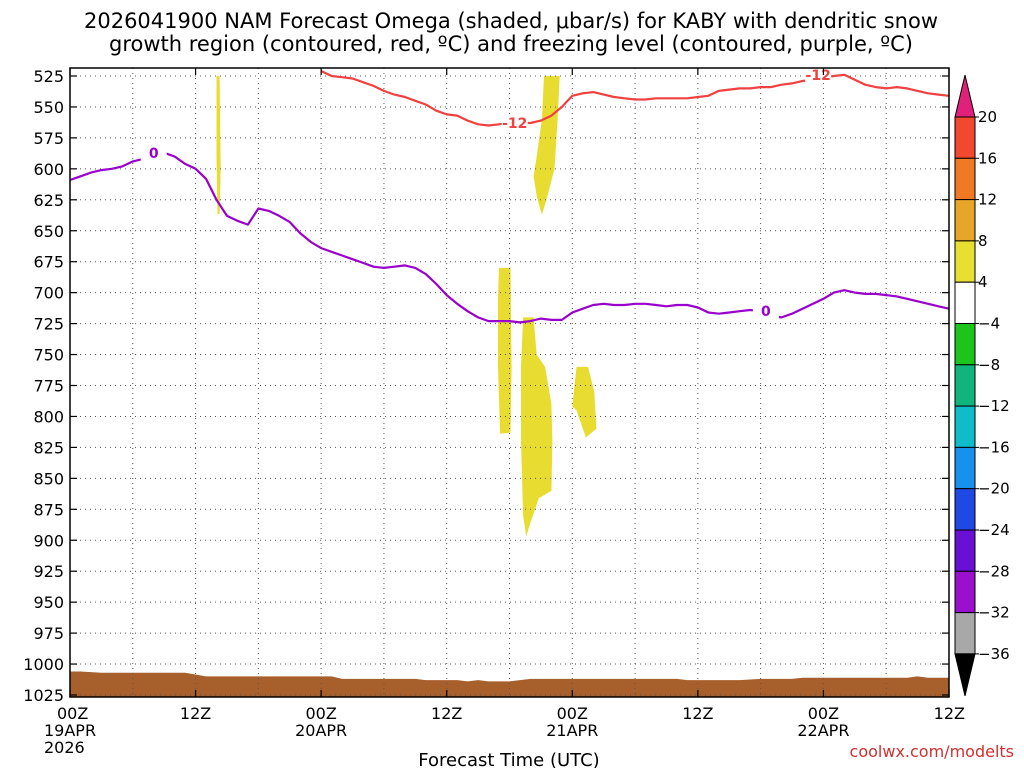  What do you see at coordinates (932, 751) in the screenshot?
I see `credit-text: coolwx.com/modelts` at bounding box center [932, 751].